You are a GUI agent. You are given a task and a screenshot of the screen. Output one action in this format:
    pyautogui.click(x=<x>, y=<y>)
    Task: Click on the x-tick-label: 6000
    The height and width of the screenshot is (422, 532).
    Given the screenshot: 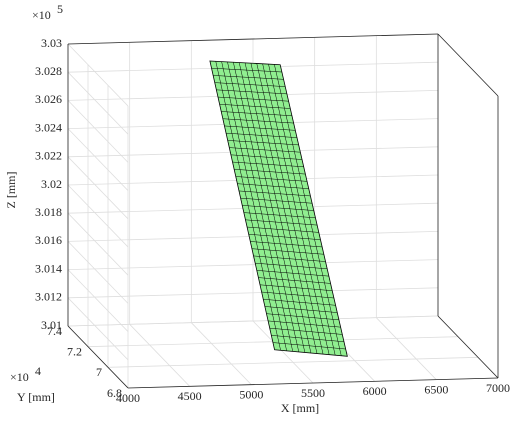 What is the action you would take?
    pyautogui.click(x=375, y=391)
    